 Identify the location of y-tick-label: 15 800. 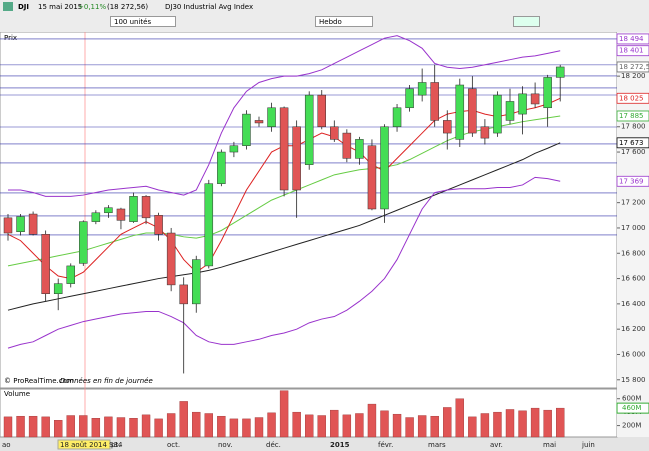
(633, 380).